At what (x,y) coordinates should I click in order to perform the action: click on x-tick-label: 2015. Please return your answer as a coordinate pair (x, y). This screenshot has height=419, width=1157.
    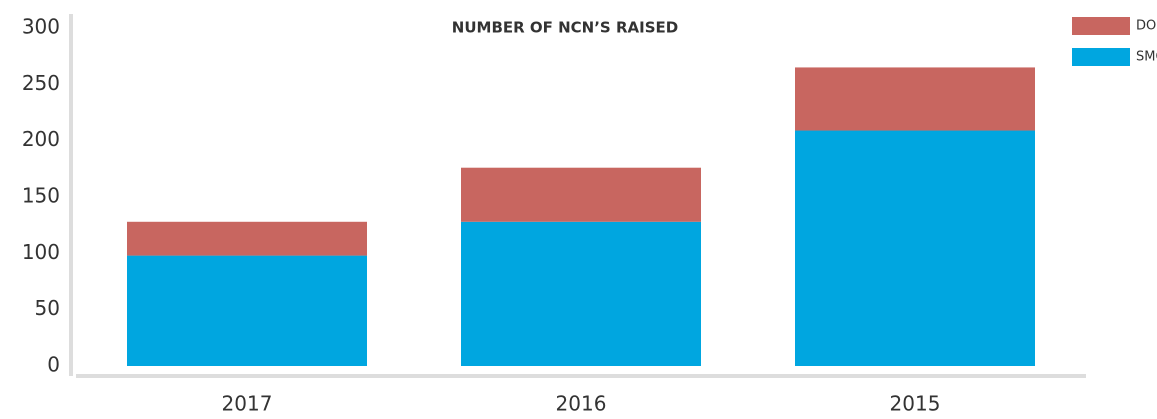
    Looking at the image, I should click on (915, 404).